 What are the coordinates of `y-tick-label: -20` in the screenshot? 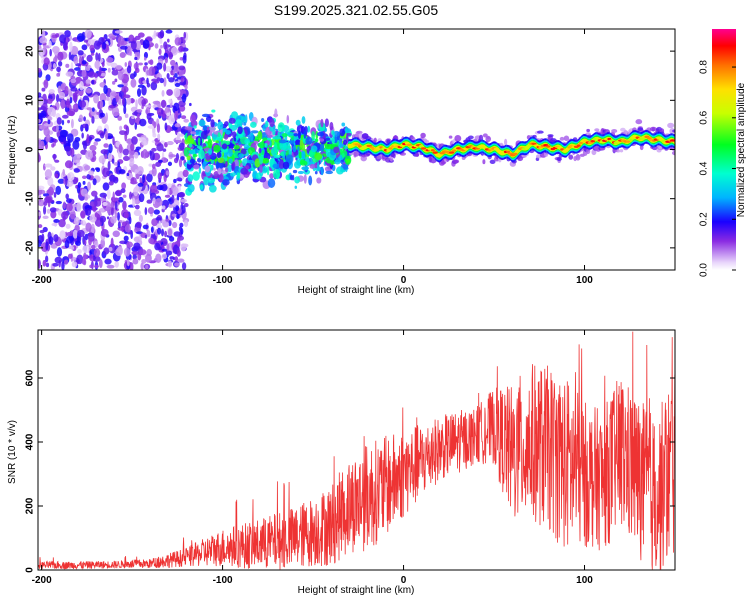 It's located at (30, 247).